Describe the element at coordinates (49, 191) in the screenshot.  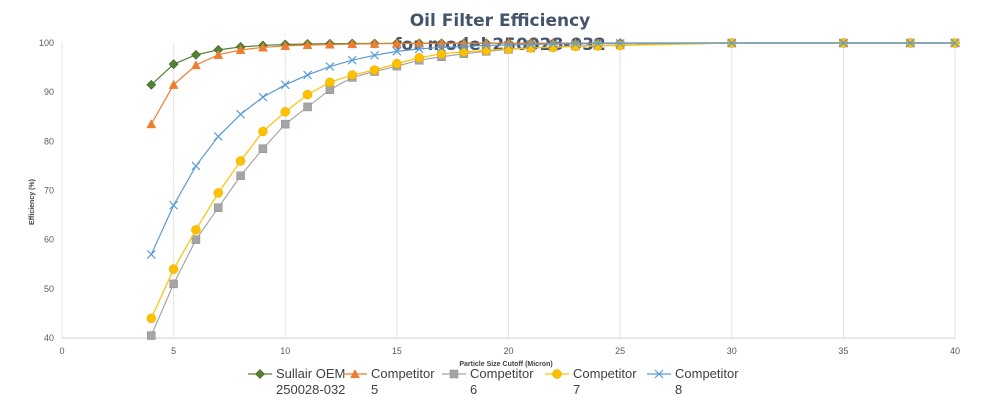
I see `y-tick-label: 70` at that location.